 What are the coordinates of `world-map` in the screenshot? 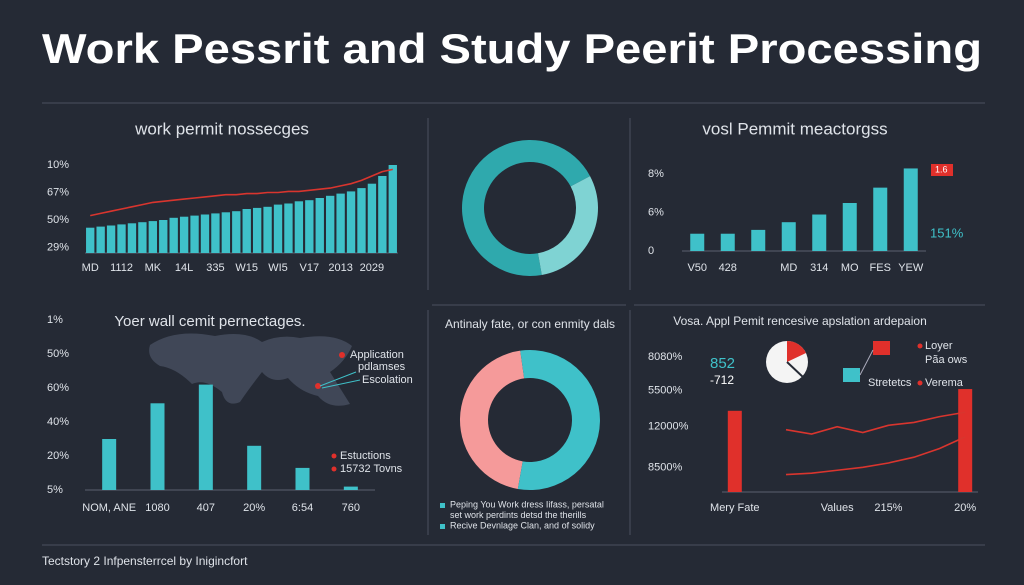 It's located at (250, 369).